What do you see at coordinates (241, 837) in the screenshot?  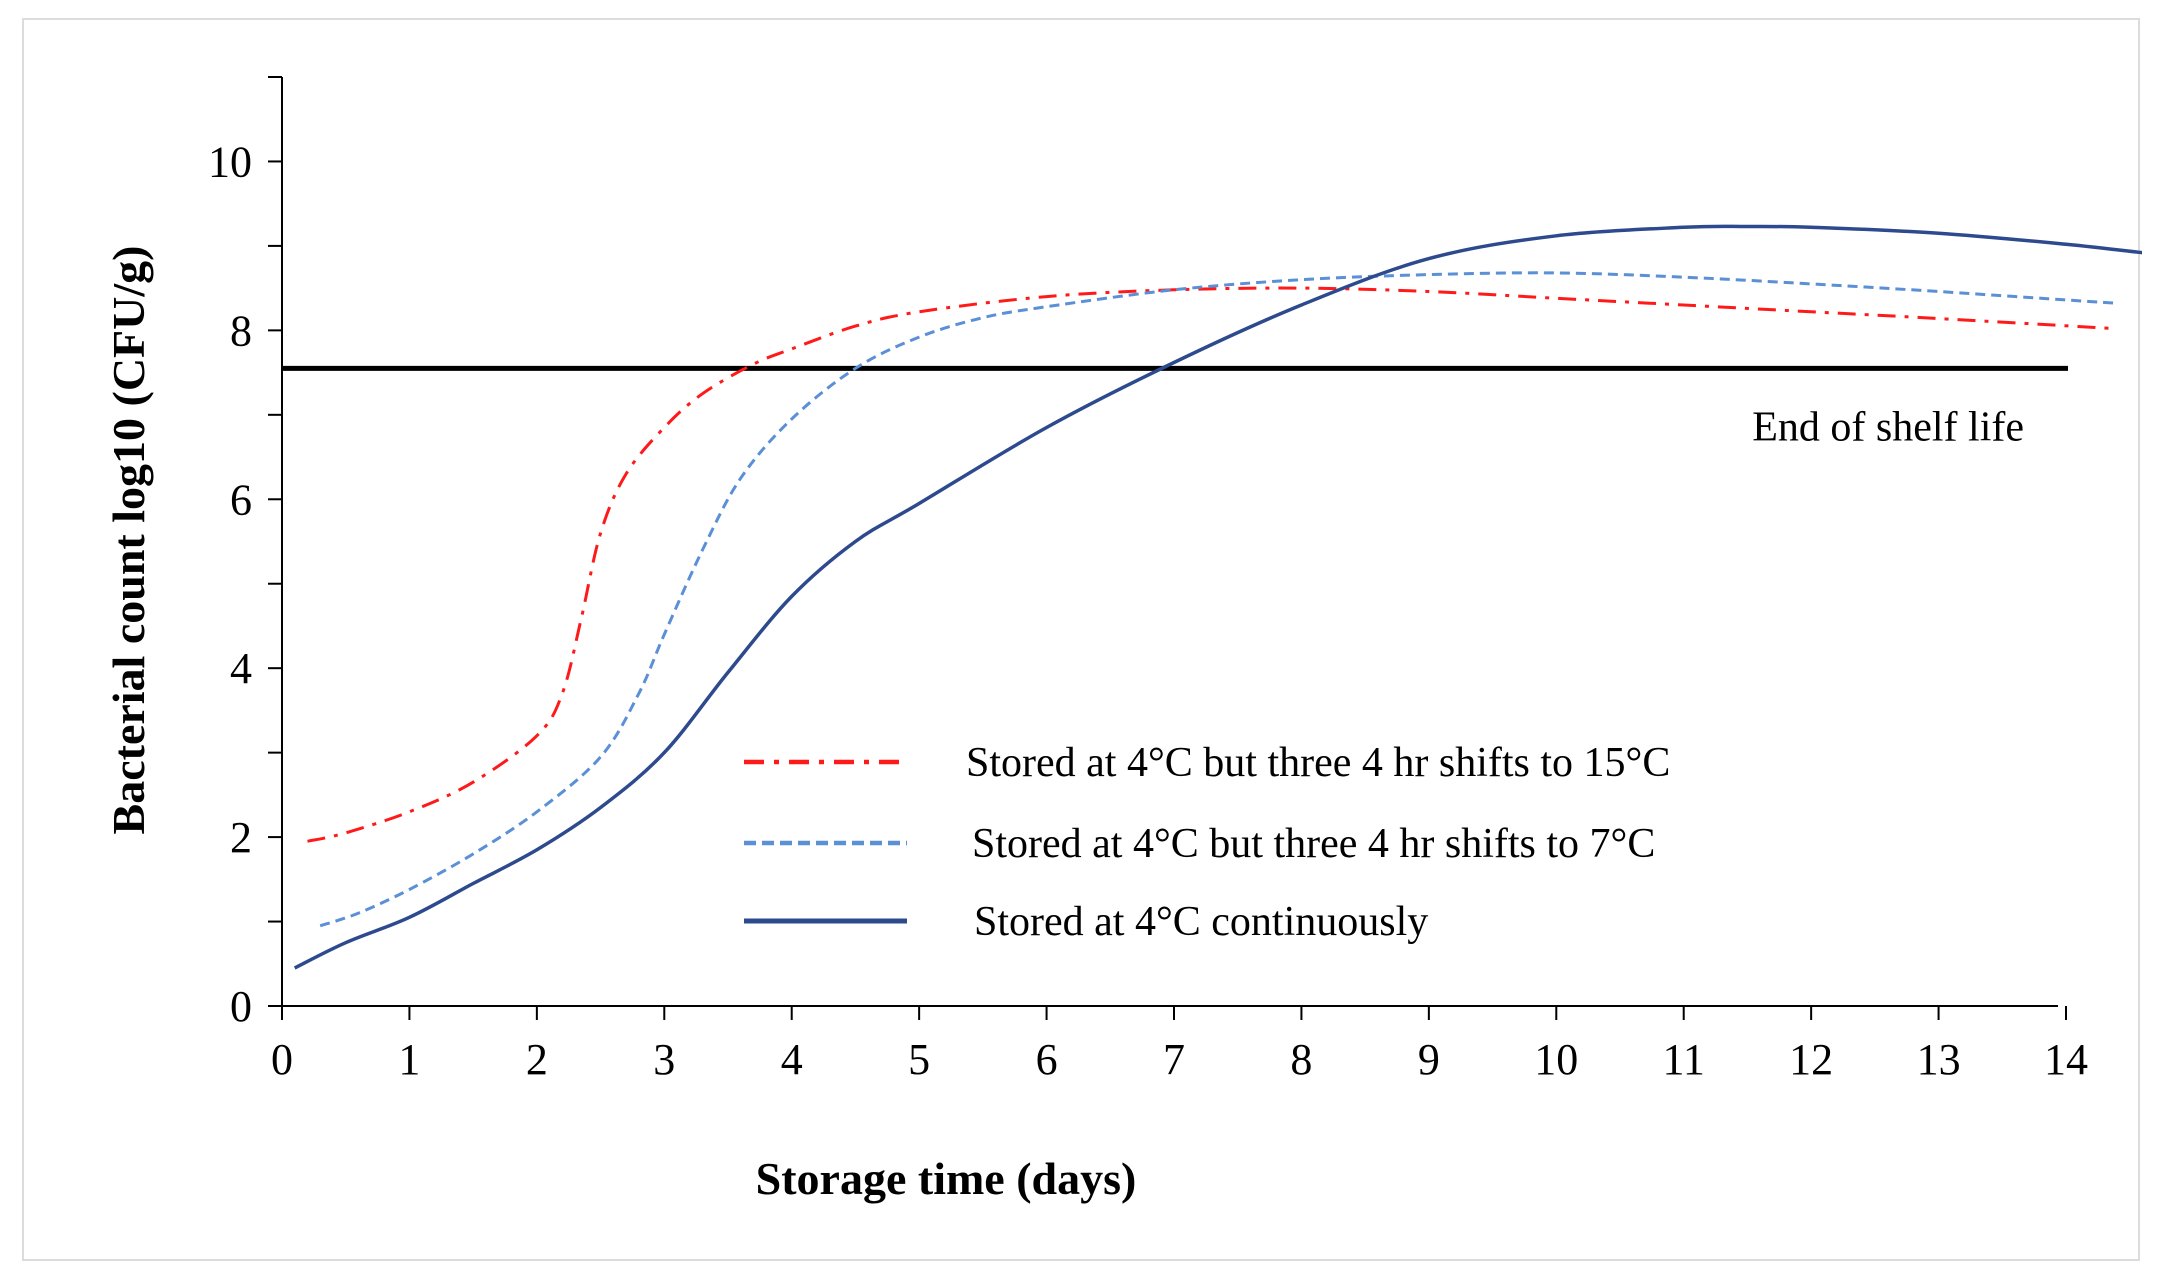 I see `y-tick-label: 2` at bounding box center [241, 837].